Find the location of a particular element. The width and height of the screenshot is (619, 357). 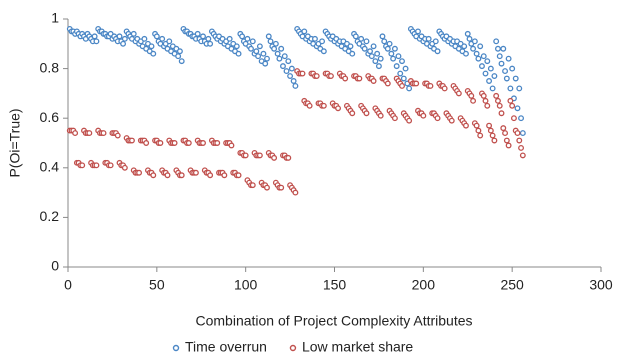

x-tick-label: 100 is located at coordinates (246, 285).